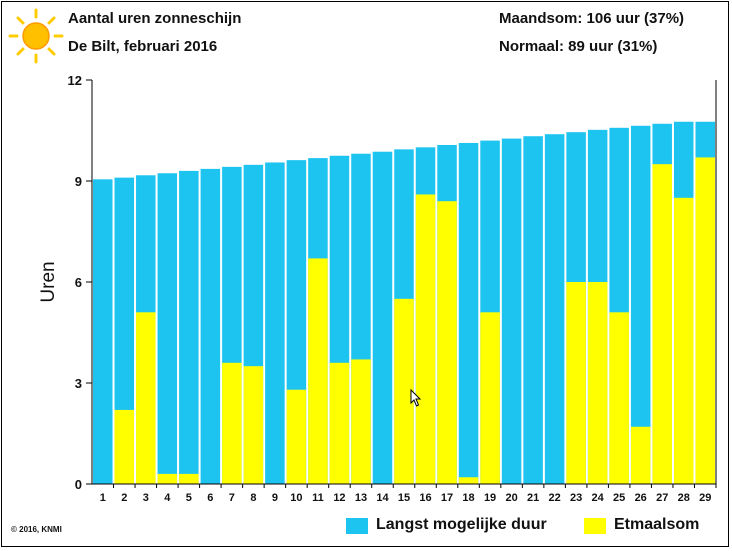 The height and width of the screenshot is (551, 732). What do you see at coordinates (554, 498) in the screenshot?
I see `x-tick-label-22: 22` at bounding box center [554, 498].